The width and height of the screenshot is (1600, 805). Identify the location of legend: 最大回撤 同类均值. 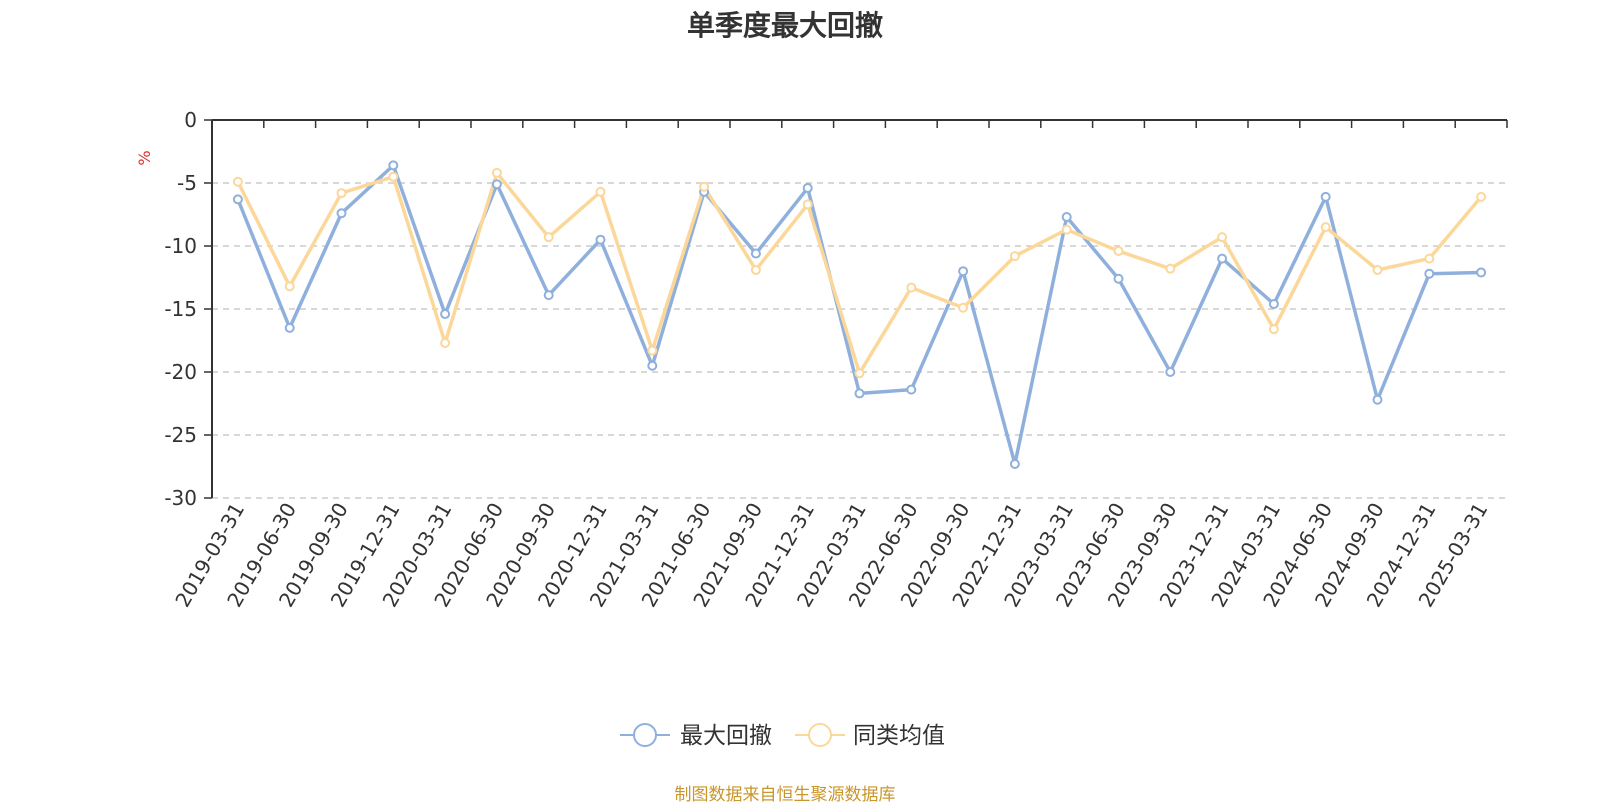
(782, 736).